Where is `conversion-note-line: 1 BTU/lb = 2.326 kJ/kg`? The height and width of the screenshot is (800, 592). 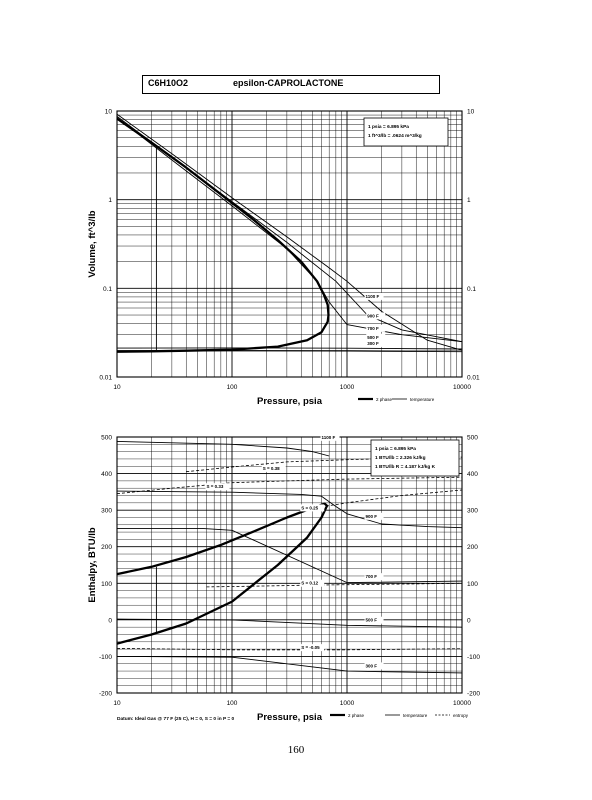
conversion-note-line: 1 BTU/lb = 2.326 kJ/kg is located at coordinates (400, 458).